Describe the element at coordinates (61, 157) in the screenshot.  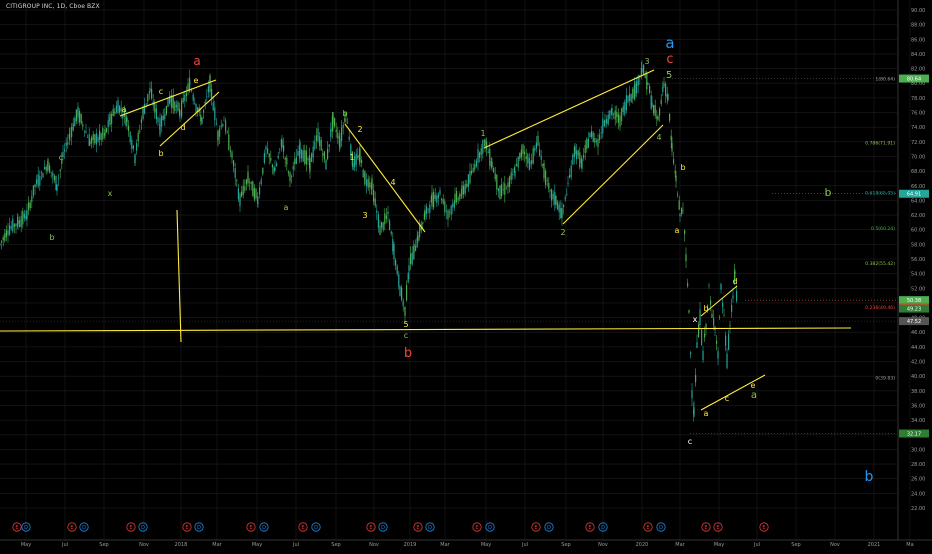
I see `wave-label: c` at that location.